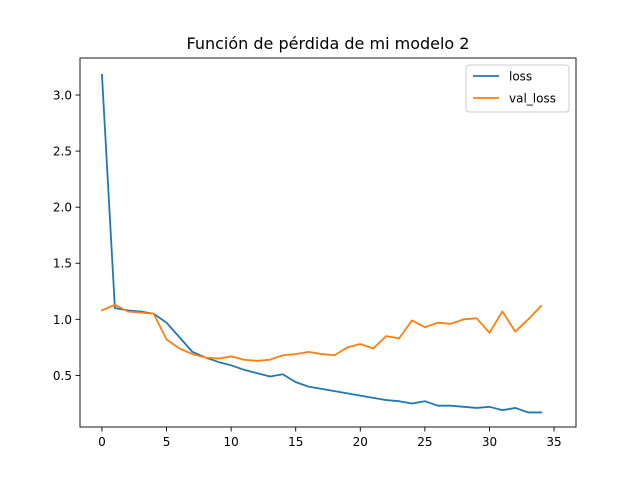 The width and height of the screenshot is (640, 484). Describe the element at coordinates (230, 442) in the screenshot. I see `x-tick-label: 10` at that location.